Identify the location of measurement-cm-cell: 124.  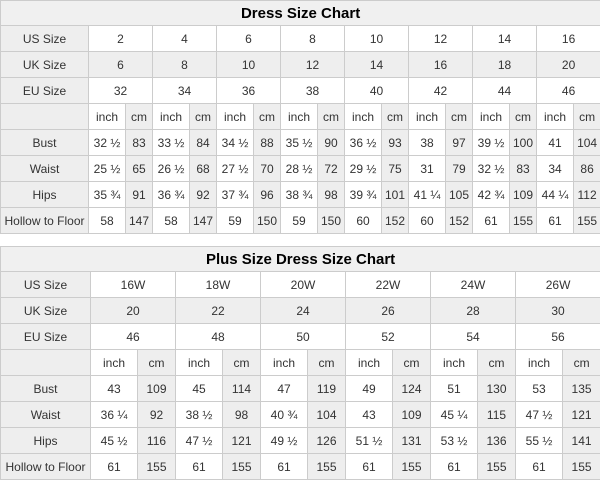
(411, 388).